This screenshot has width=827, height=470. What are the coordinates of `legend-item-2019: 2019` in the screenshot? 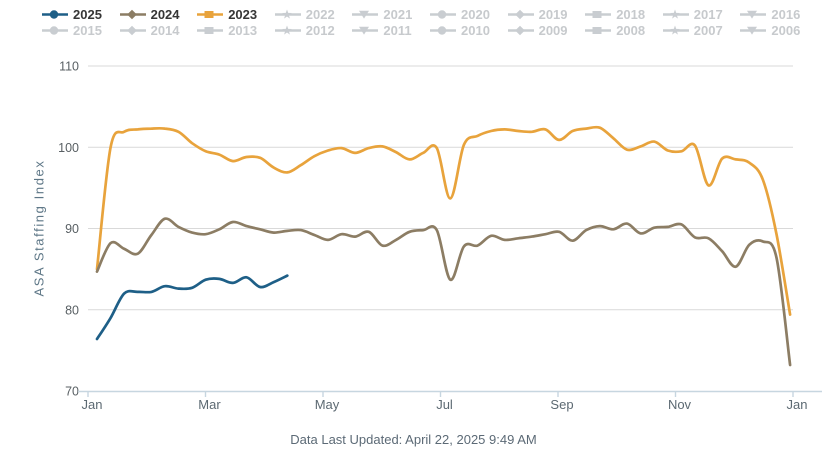 It's located at (537, 14).